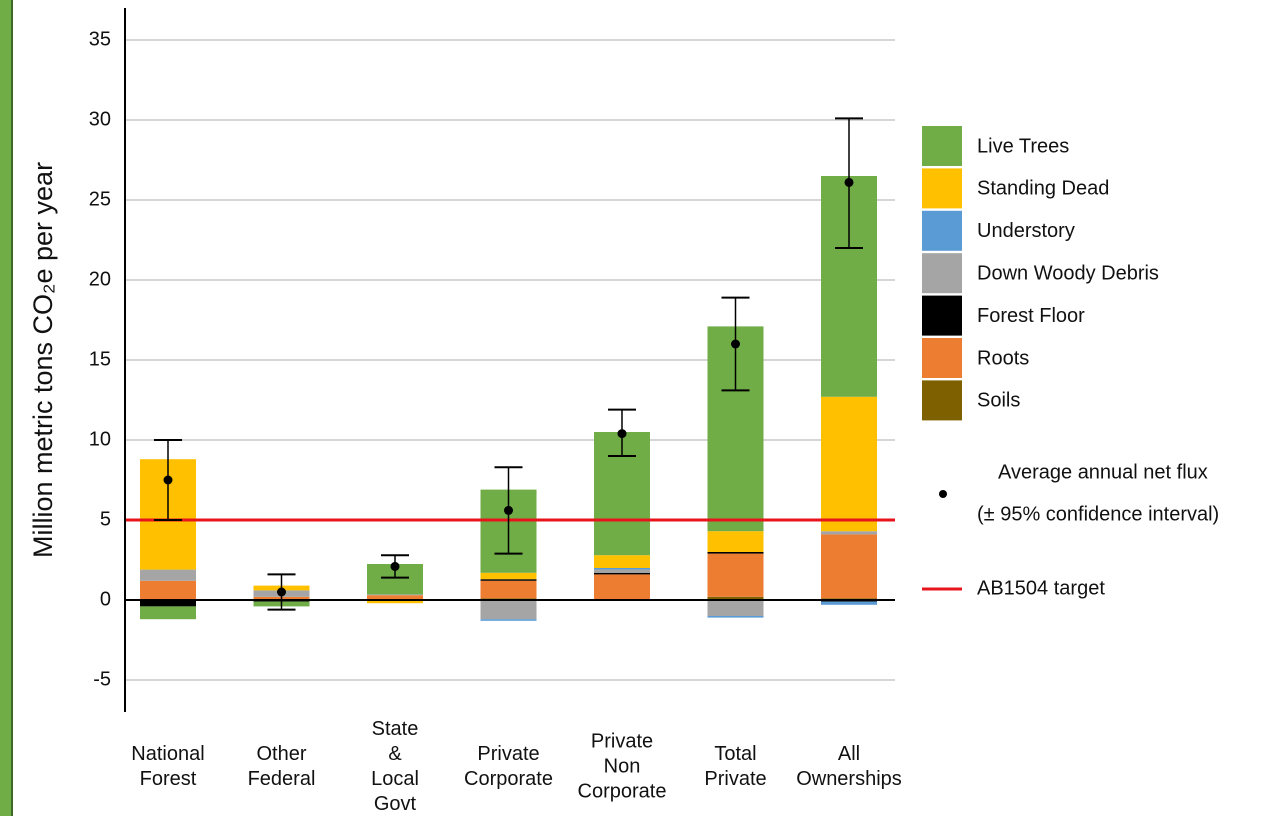  Describe the element at coordinates (508, 766) in the screenshot. I see `x-tick-label: Private Corporate` at that location.